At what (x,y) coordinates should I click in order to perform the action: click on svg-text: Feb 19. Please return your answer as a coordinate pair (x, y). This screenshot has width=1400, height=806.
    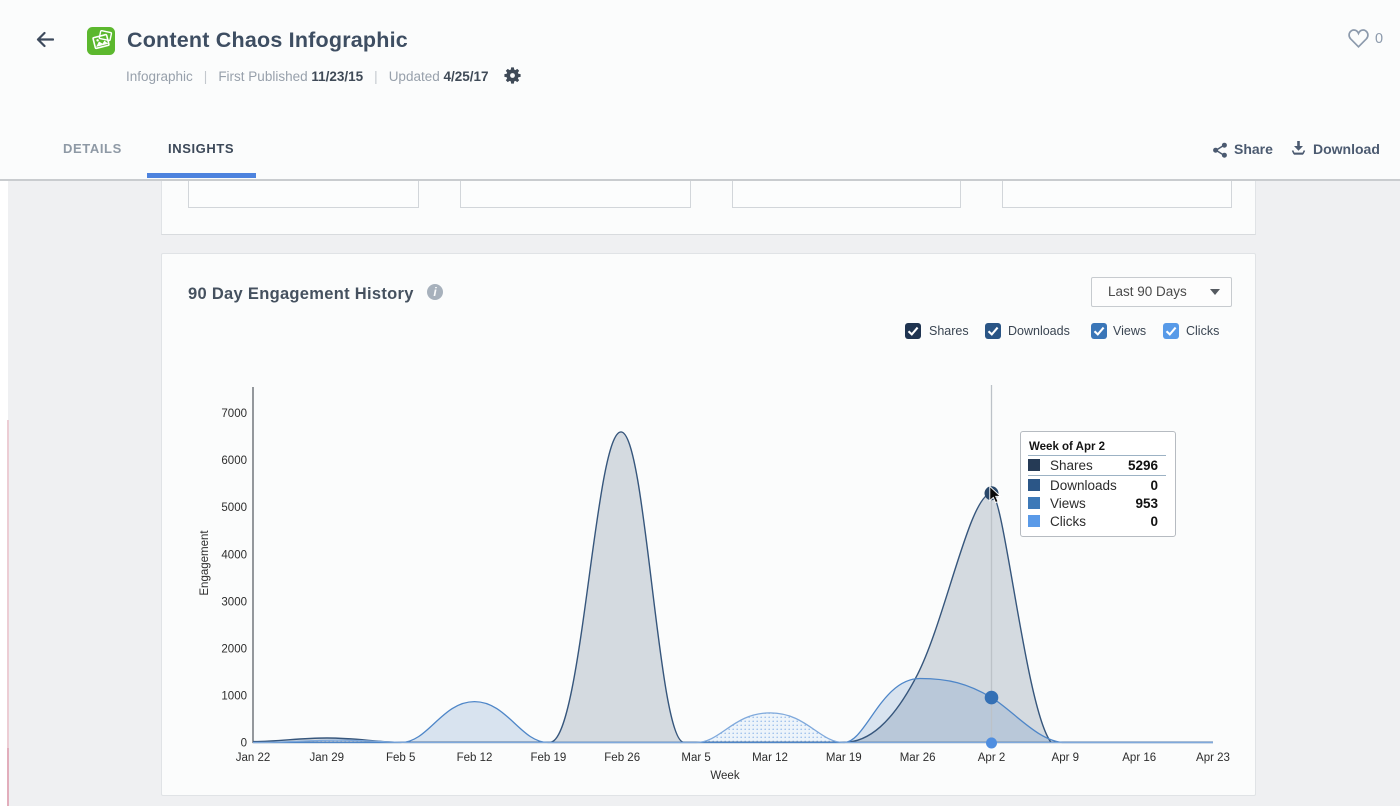
    Looking at the image, I should click on (548, 758).